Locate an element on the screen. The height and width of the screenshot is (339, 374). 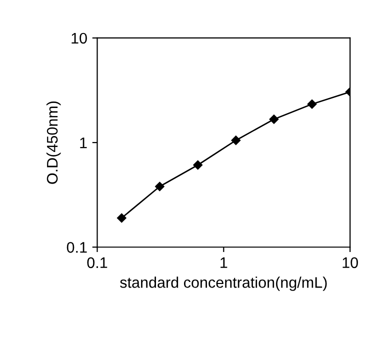
y-axis-title: O.D(450nm) is located at coordinates (53, 142).